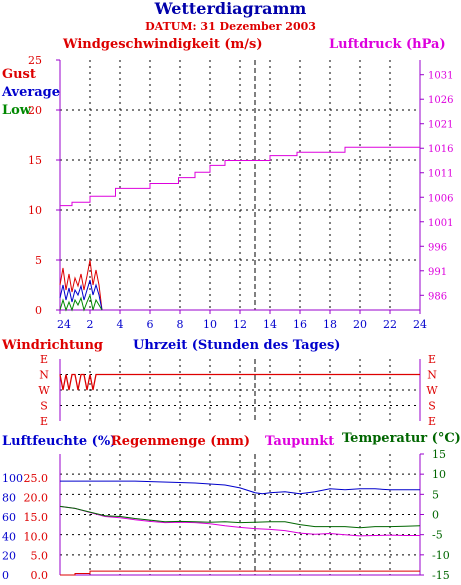  Describe the element at coordinates (12, 478) in the screenshot. I see `humidity-tick-label: 100` at that location.